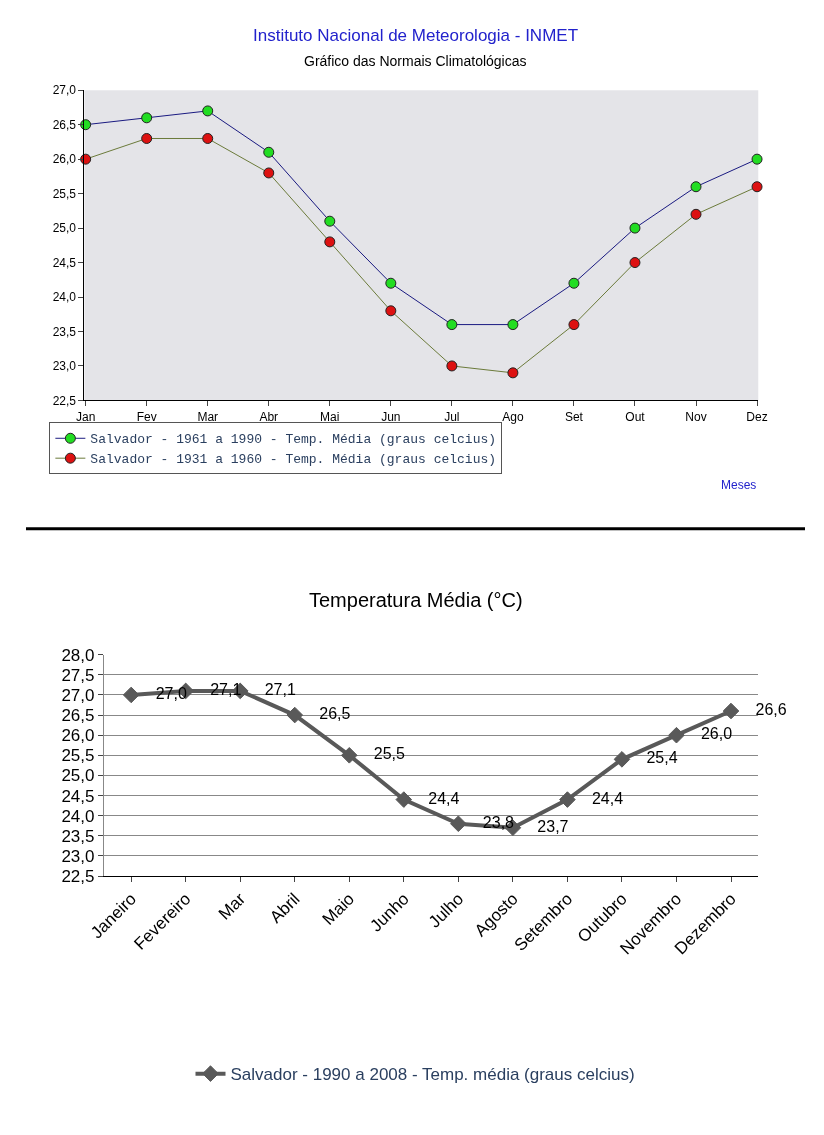 Image resolution: width=824 pixels, height=1135 pixels. Describe the element at coordinates (574, 416) in the screenshot. I see `x-tick-label: Set` at that location.